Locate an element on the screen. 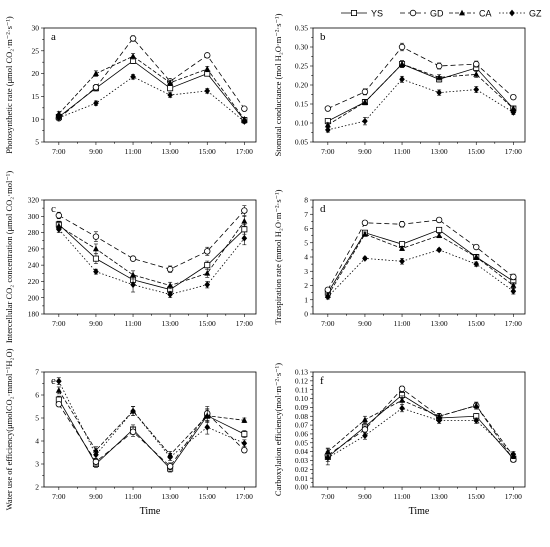  y-axis-label: Stomatal conductance (mol H₂O·m⁻²·s⁻¹) is located at coordinates (278, 84).